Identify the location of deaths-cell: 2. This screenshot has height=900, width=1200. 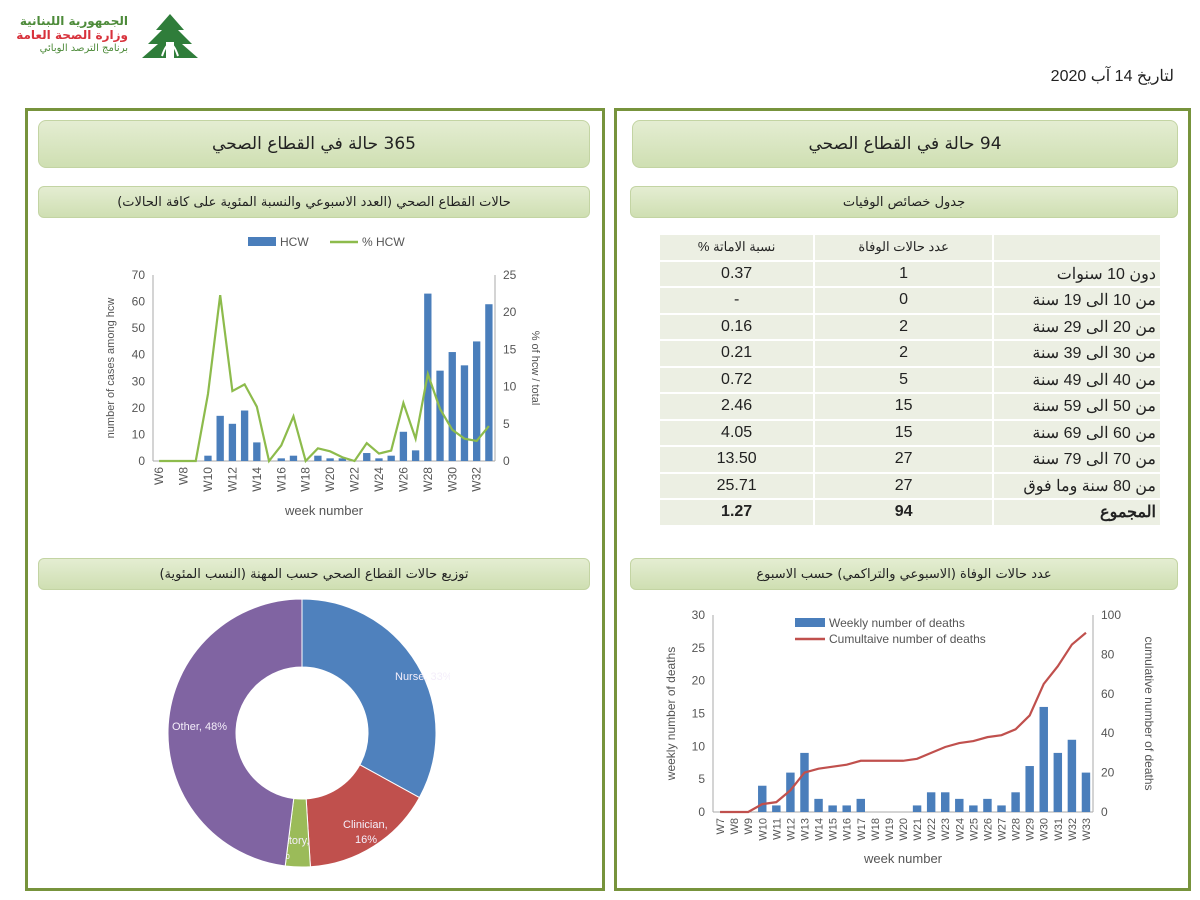
(903, 353).